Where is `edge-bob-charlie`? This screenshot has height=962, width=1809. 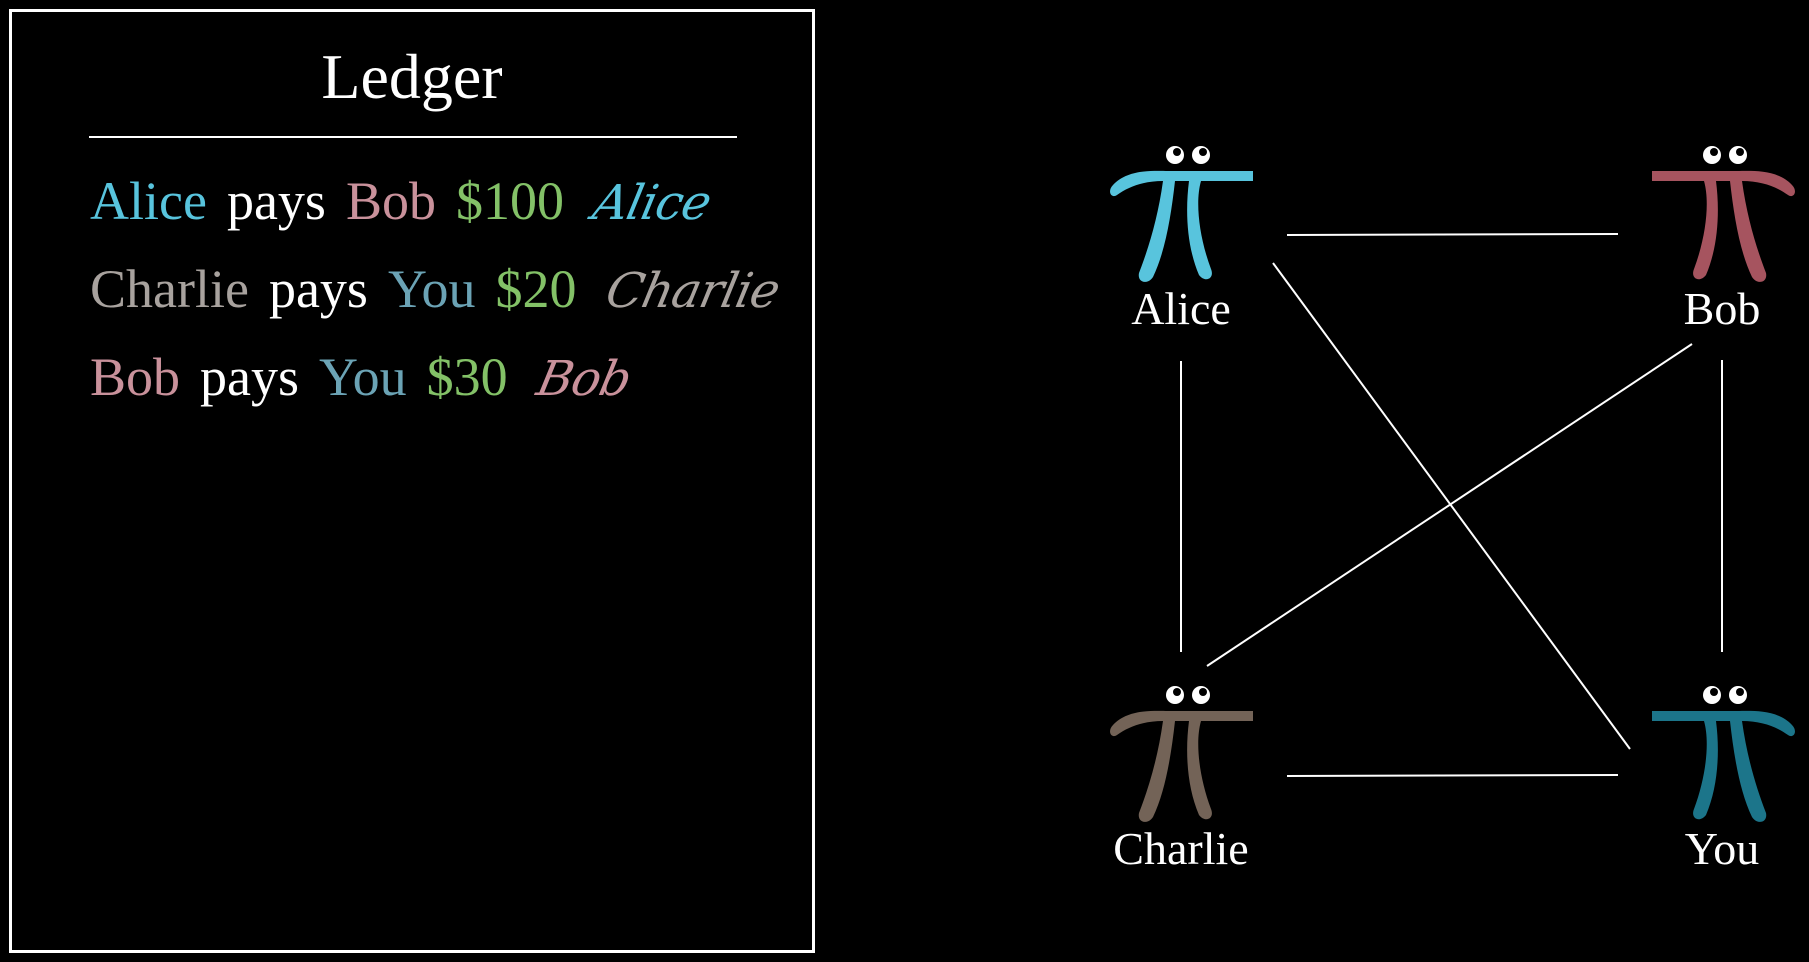
edge-bob-charlie is located at coordinates (1449, 505).